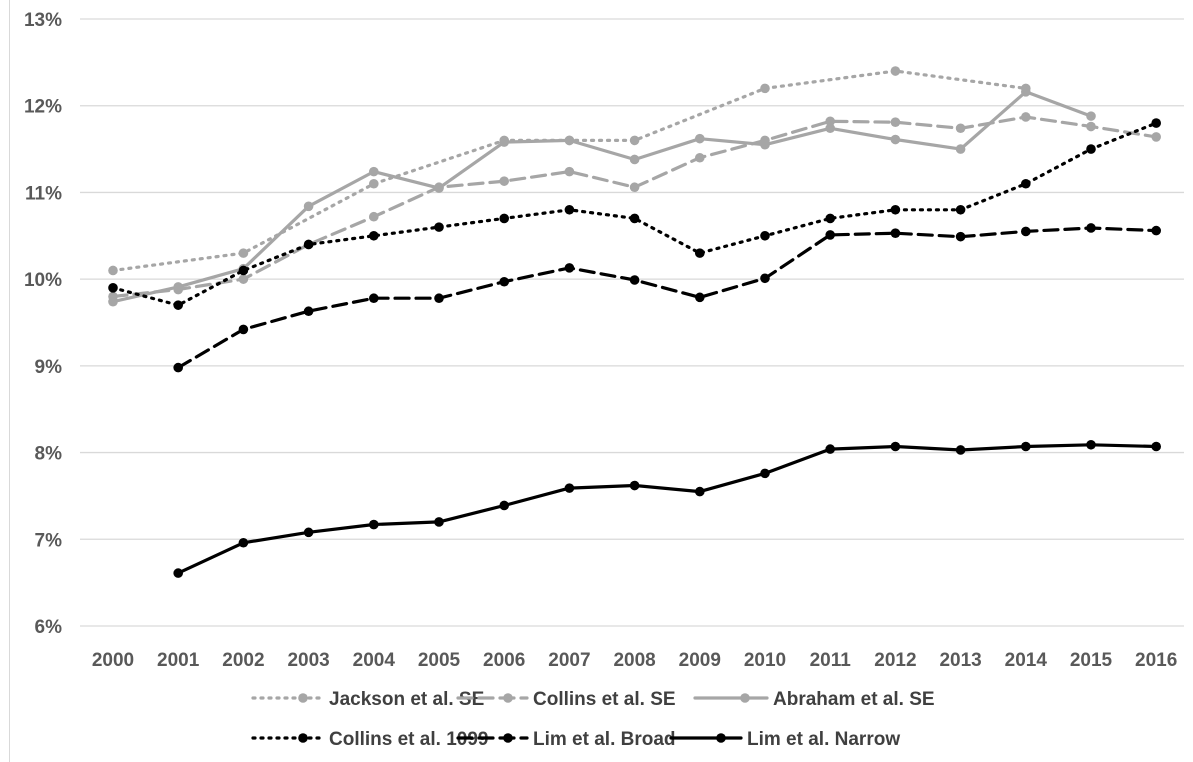 This screenshot has height=762, width=1193. What do you see at coordinates (784, 739) in the screenshot?
I see `legend-item-lim-et-al-narrow: Lim et al. Narrow` at bounding box center [784, 739].